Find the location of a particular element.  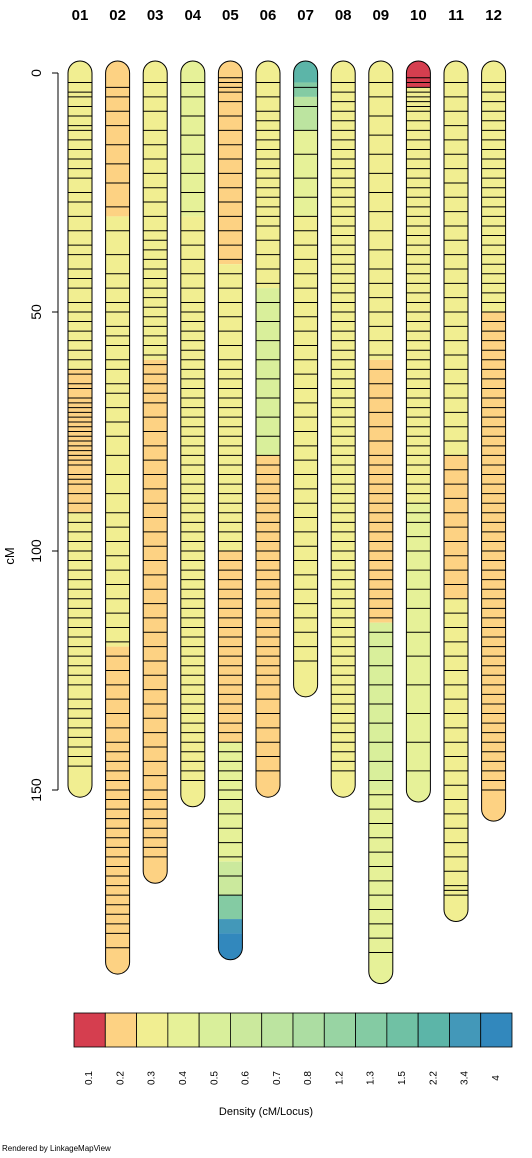

legend-label: 3.4 is located at coordinates (465, 1078).